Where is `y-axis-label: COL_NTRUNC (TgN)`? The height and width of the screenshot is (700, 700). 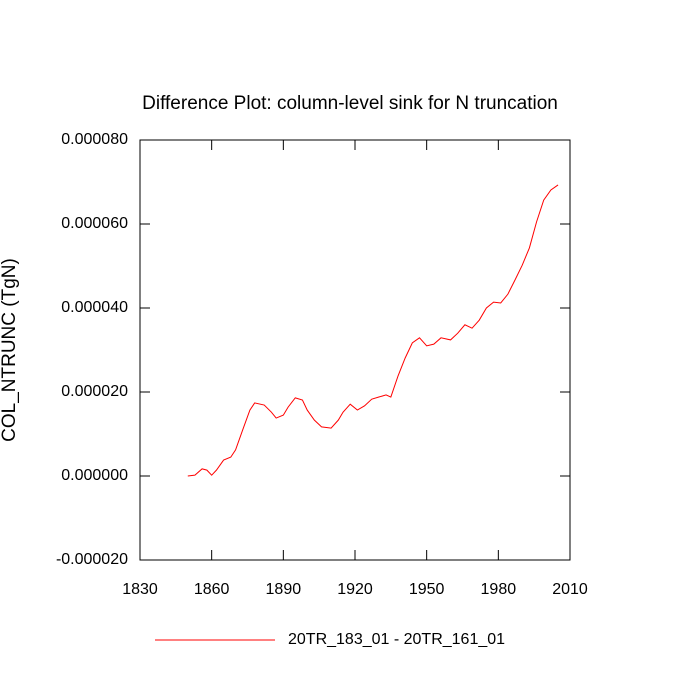 y-axis-label: COL_NTRUNC (TgN) is located at coordinates (10, 350).